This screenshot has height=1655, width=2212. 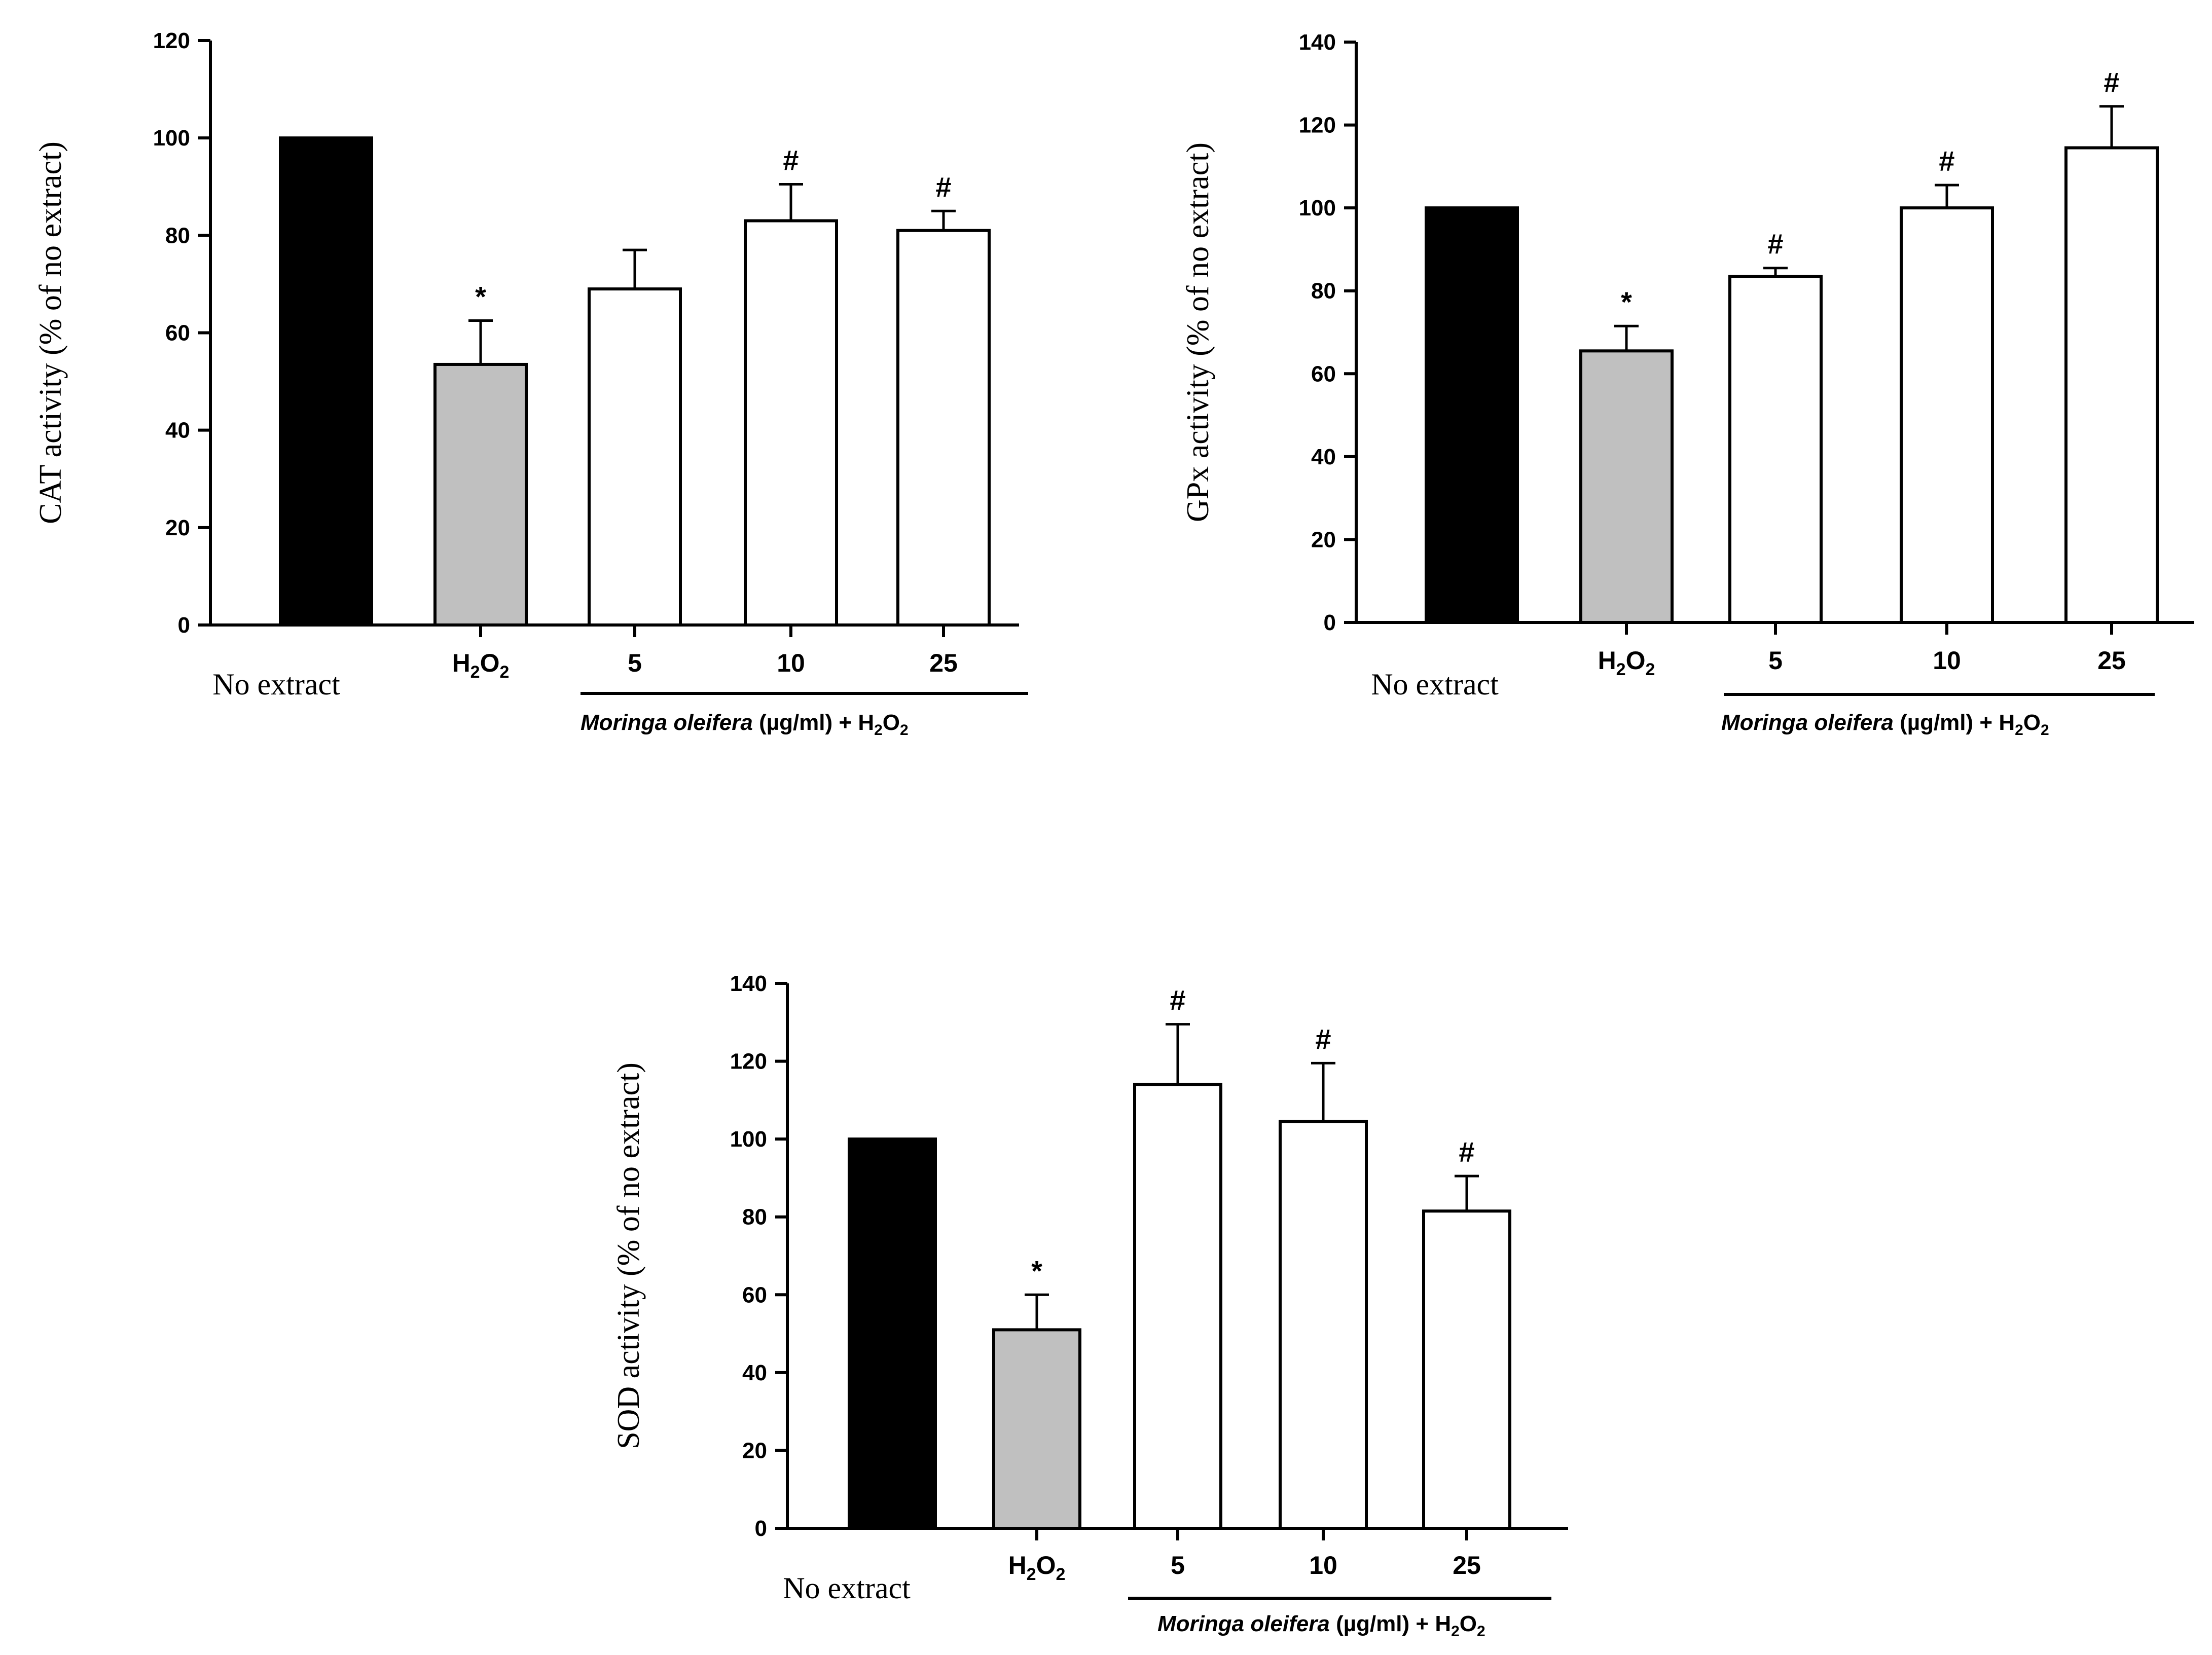 I want to click on y-axis-label: GPx activity (% of no extract), so click(x=1198, y=332).